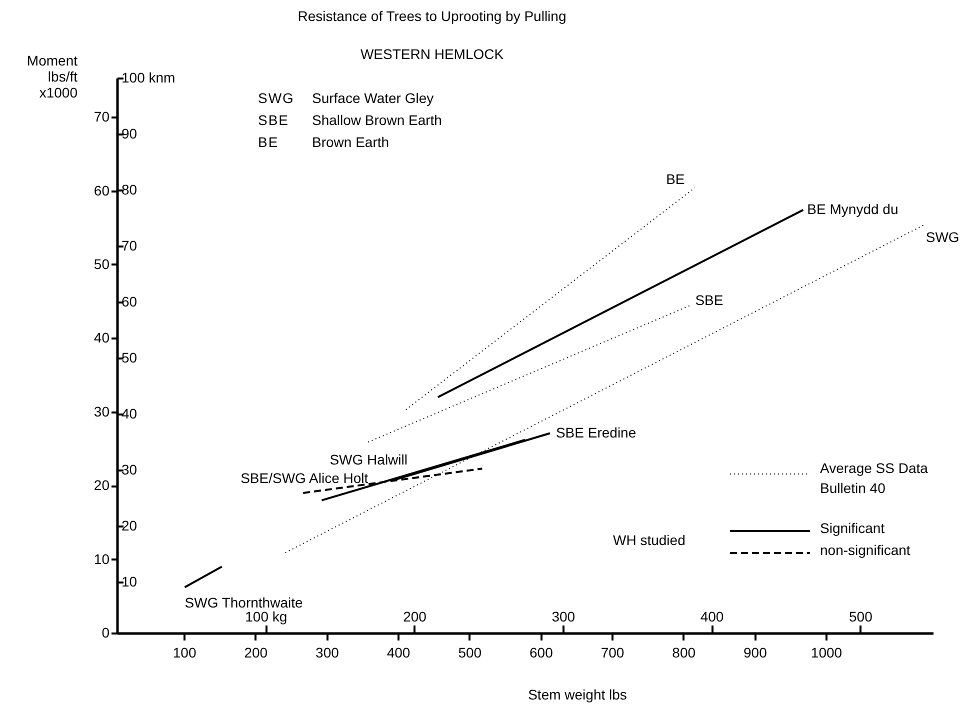  What do you see at coordinates (130, 526) in the screenshot?
I see `y2-tick-label: 20` at bounding box center [130, 526].